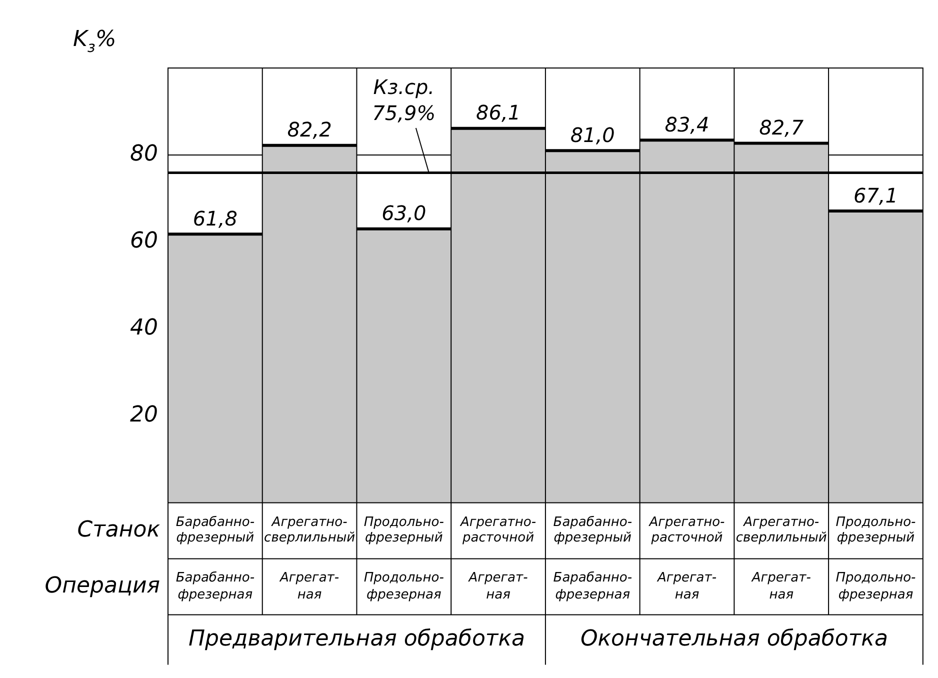  What do you see at coordinates (356, 639) in the screenshot?
I see `text: Предварительная обработка` at bounding box center [356, 639].